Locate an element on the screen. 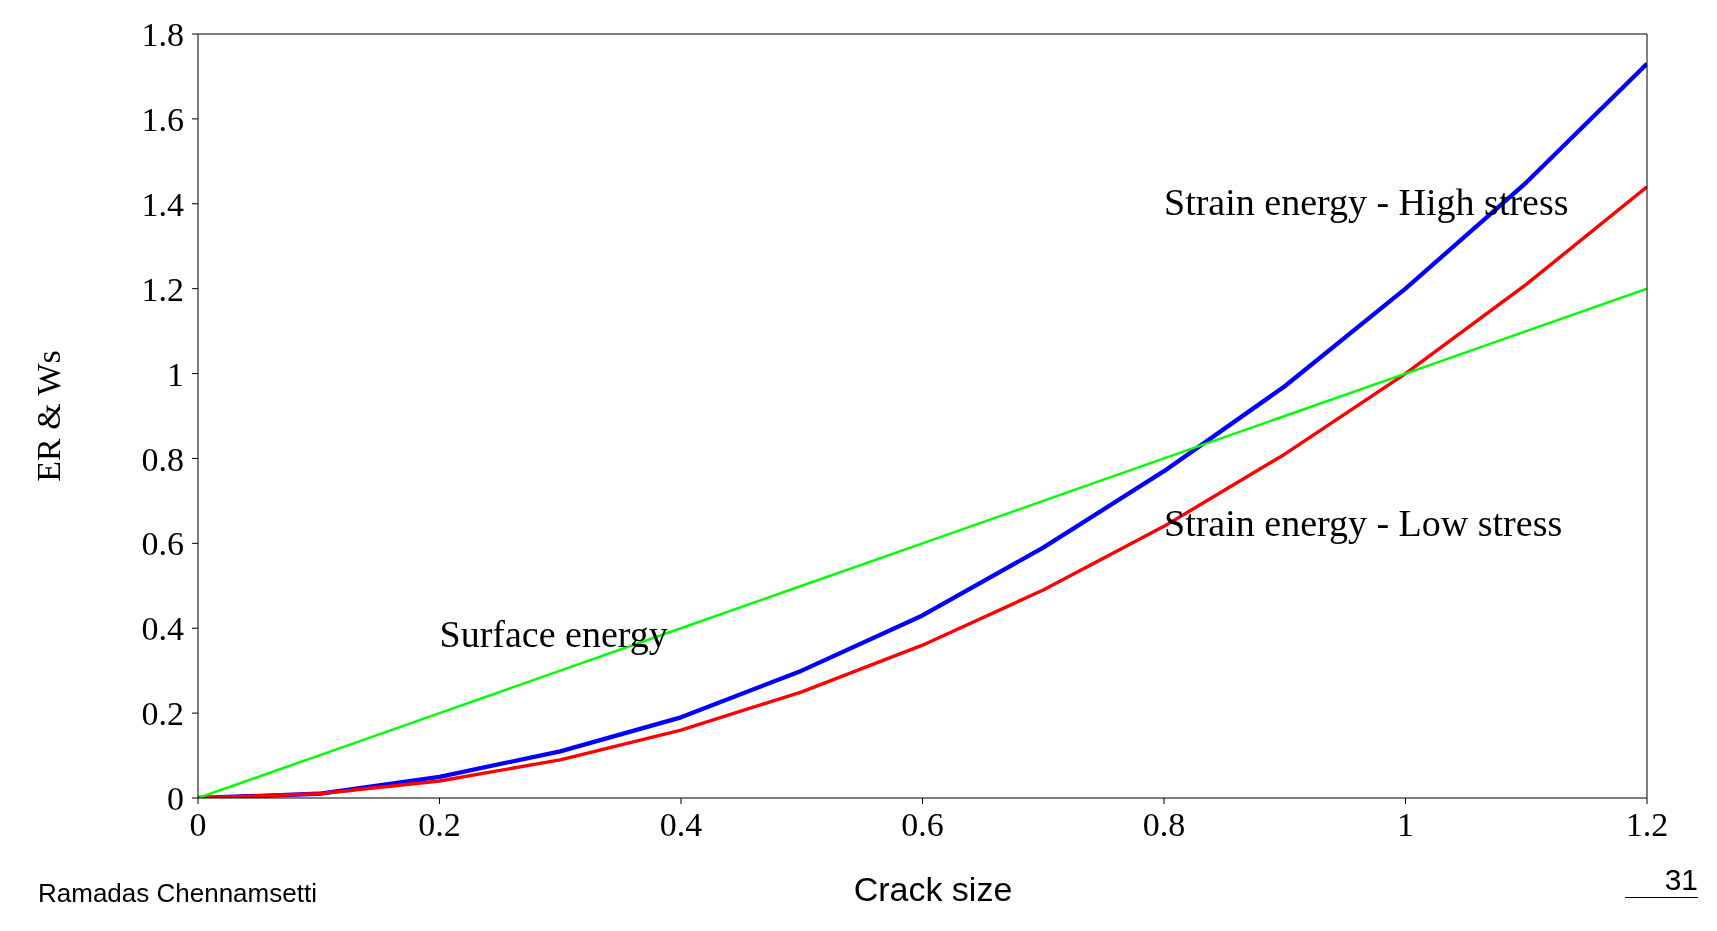  x-tick-label: 0.2 is located at coordinates (439, 825).